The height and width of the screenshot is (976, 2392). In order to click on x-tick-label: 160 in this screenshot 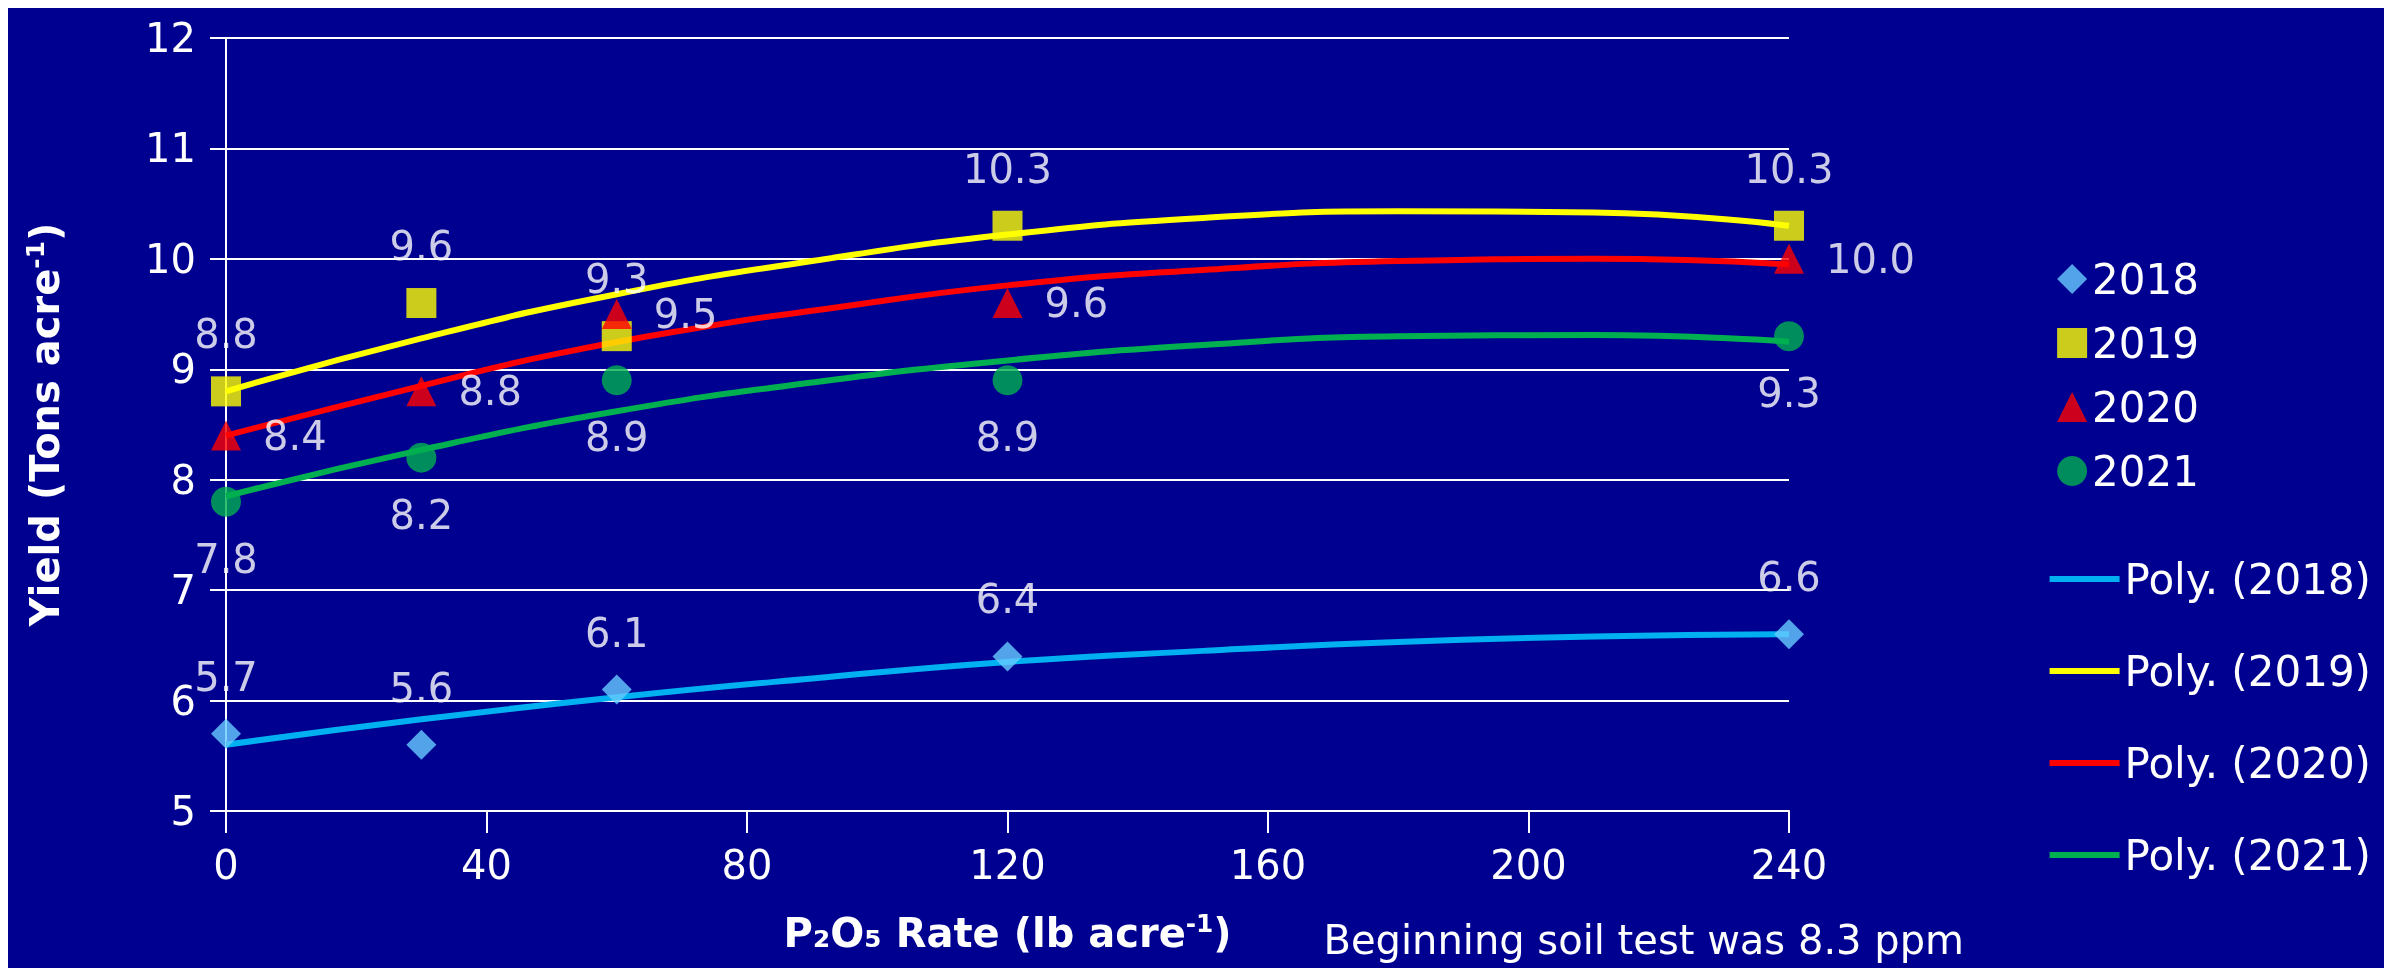, I will do `click(1268, 865)`.